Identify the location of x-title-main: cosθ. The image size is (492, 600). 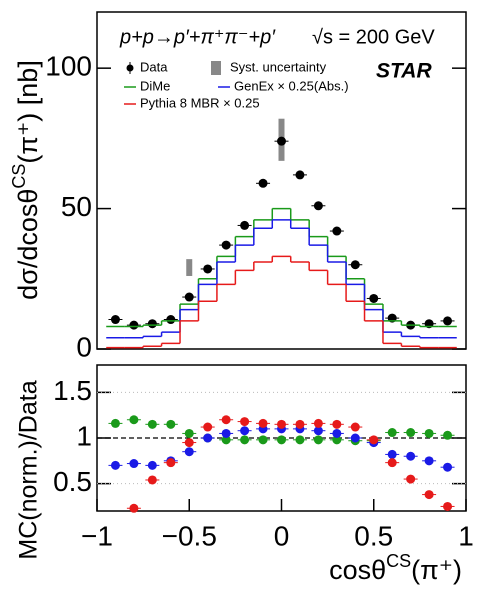
(357, 570).